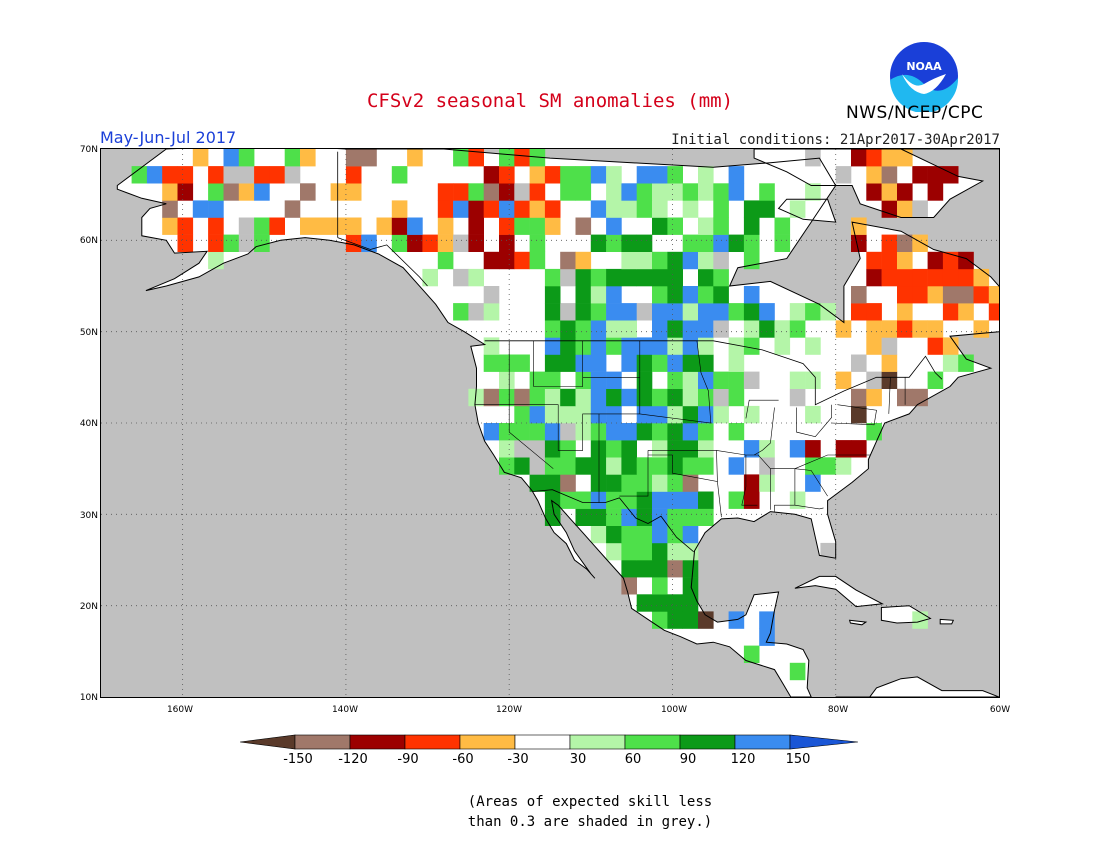  Describe the element at coordinates (839, 591) in the screenshot. I see `cuba-coastline` at that location.